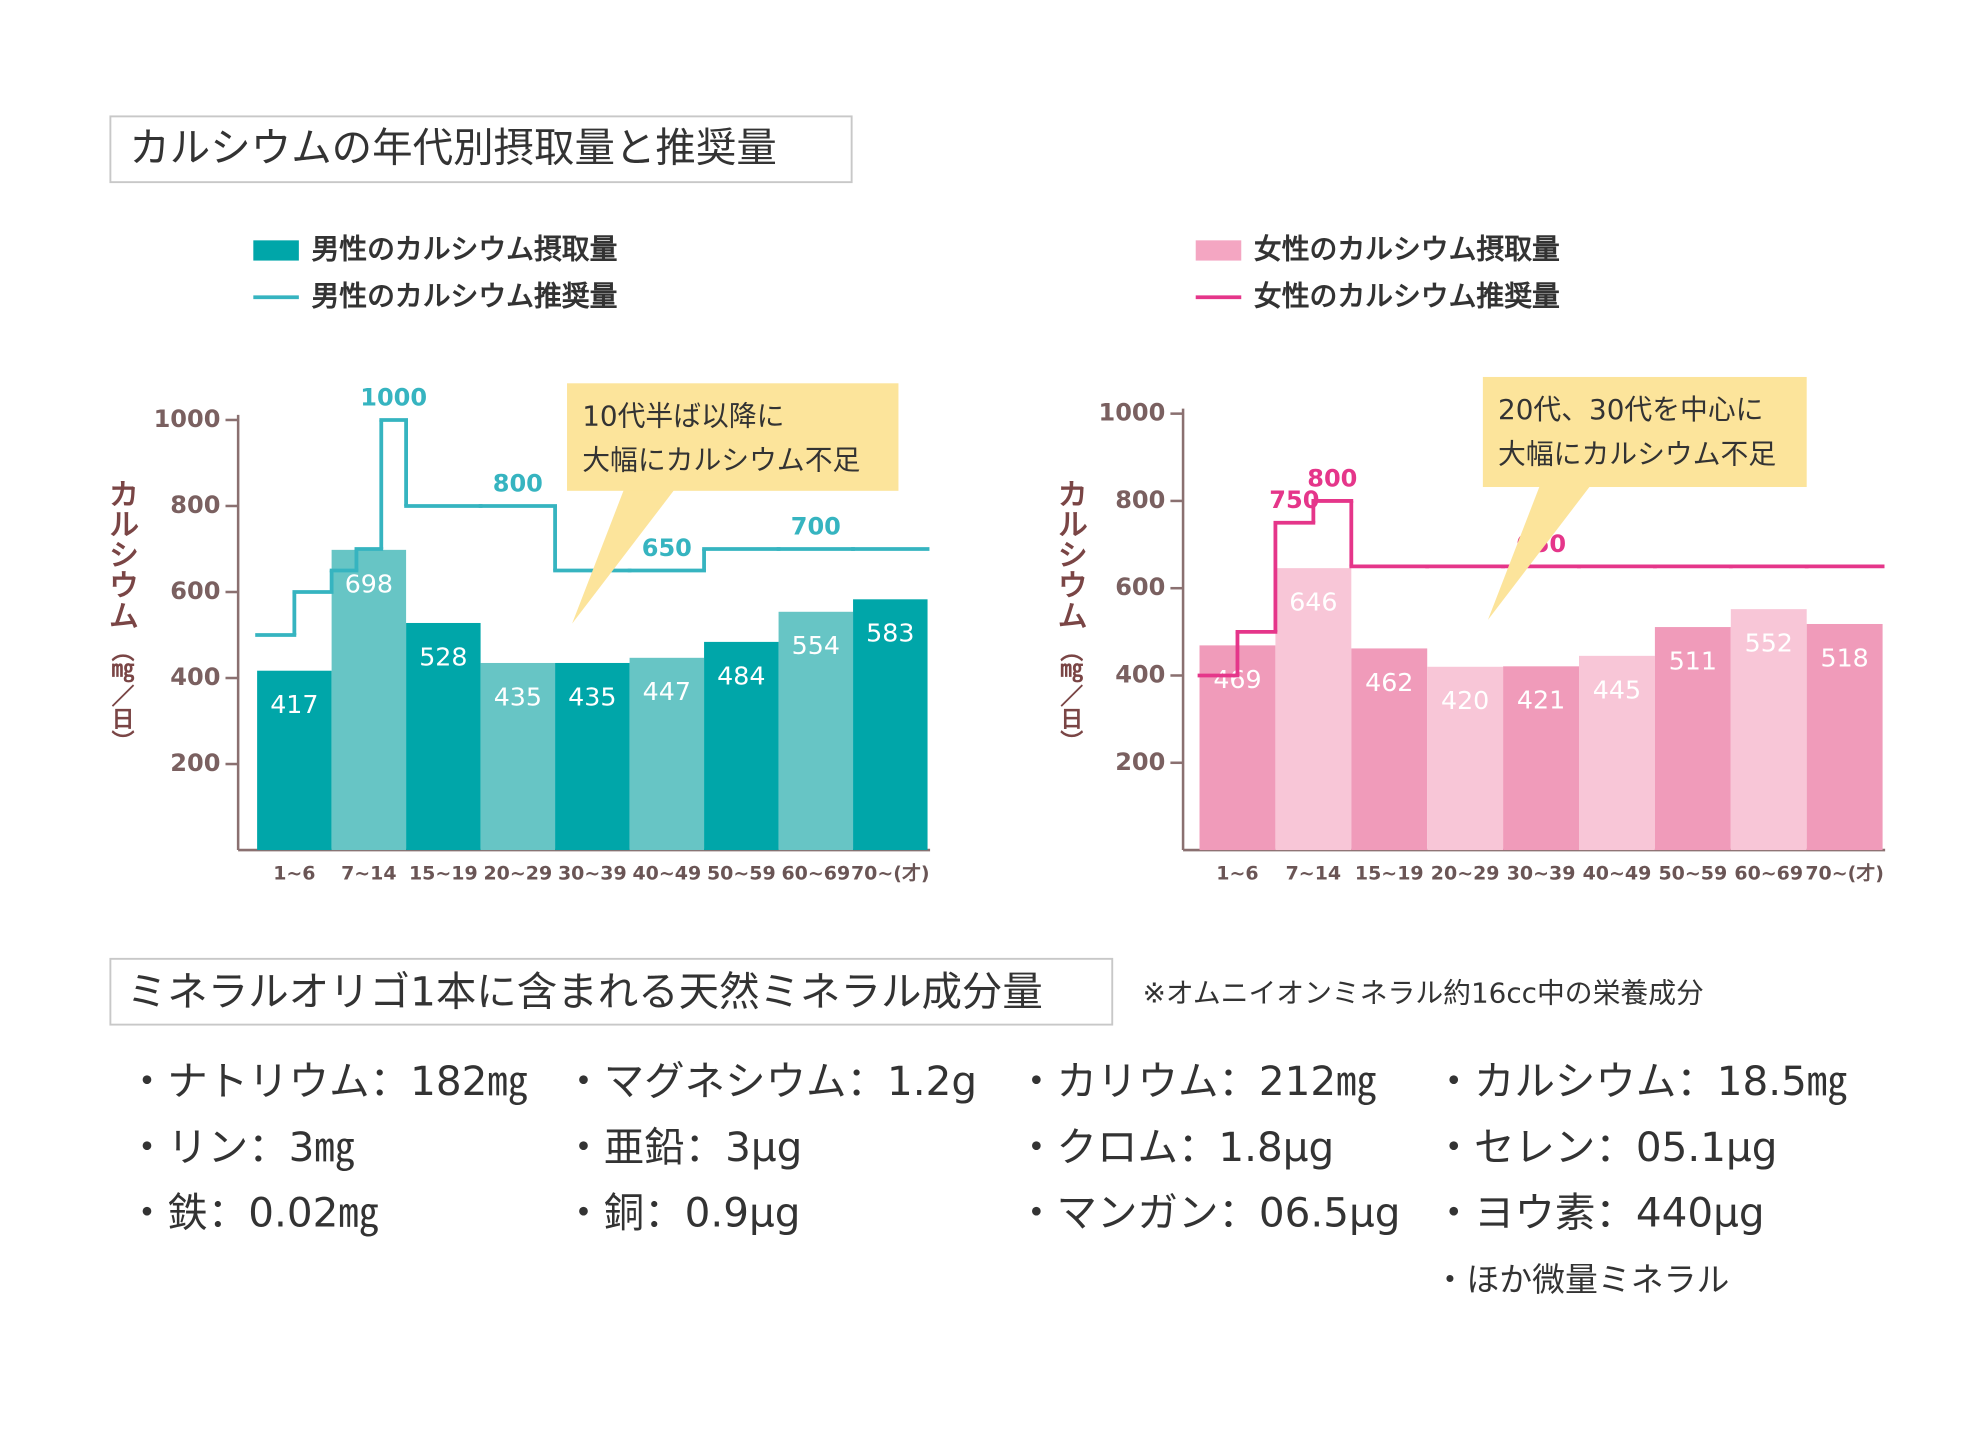  I want to click on minerals-title: ミネラルオリゴ1本に含まれる天然ミネラル成分量, so click(585, 991).